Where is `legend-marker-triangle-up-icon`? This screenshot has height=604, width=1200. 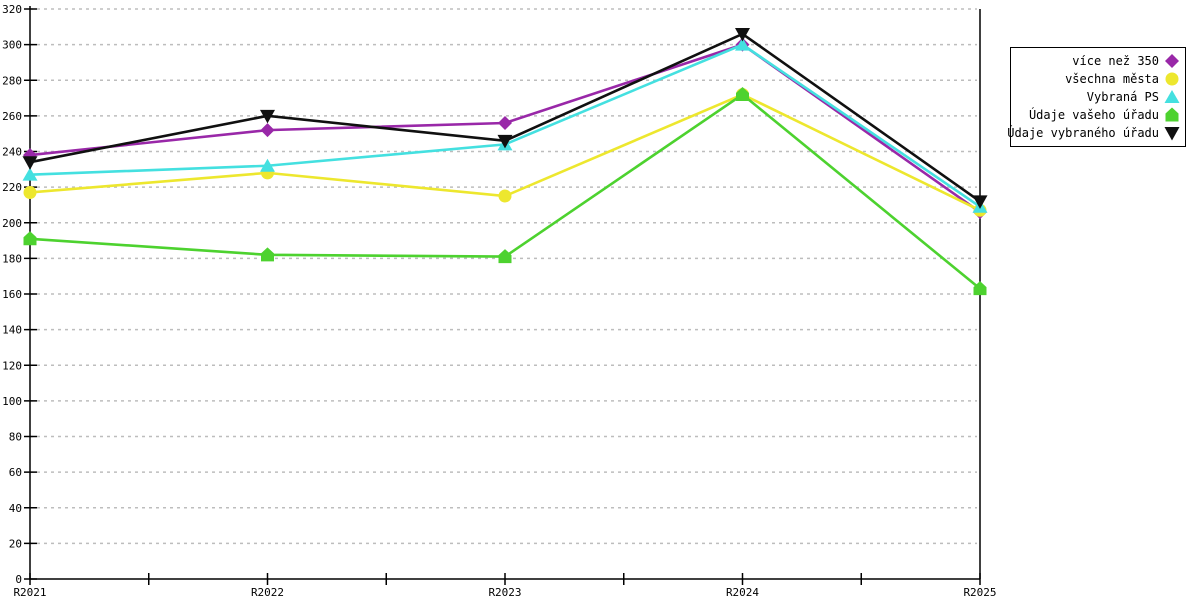 legend-marker-triangle-up-icon is located at coordinates (1172, 96).